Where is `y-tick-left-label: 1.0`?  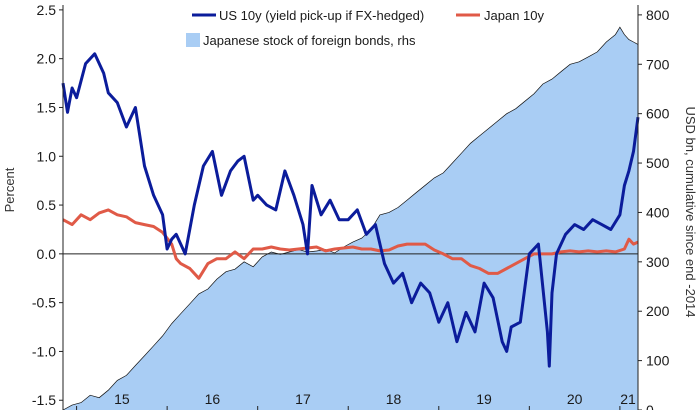 y-tick-left-label: 1.0 is located at coordinates (47, 156).